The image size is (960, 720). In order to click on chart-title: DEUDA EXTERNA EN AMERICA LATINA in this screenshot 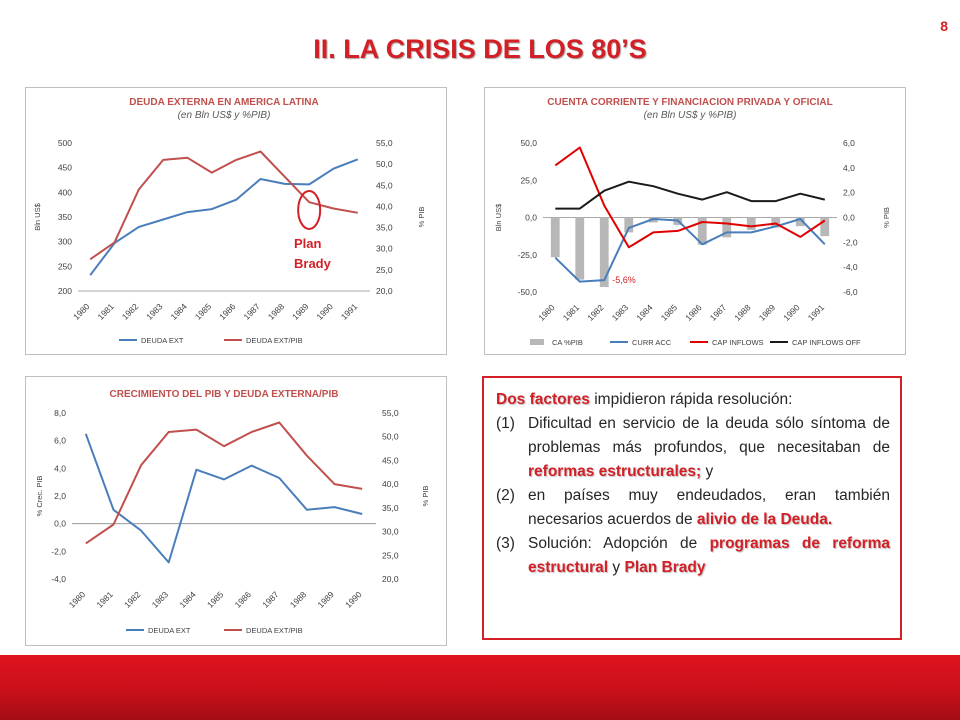, I will do `click(223, 102)`.